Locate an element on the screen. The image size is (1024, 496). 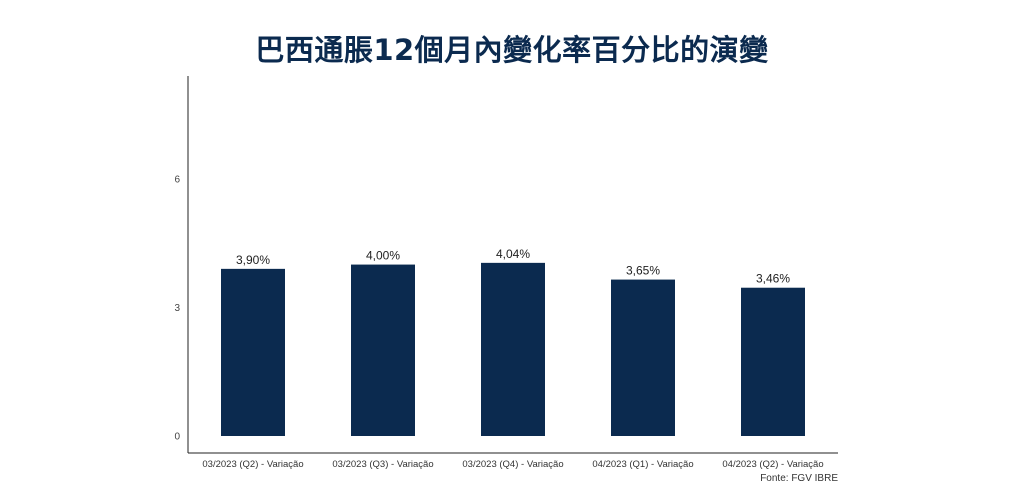
category-label: 03/2023 (Q4) - Variação is located at coordinates (512, 464).